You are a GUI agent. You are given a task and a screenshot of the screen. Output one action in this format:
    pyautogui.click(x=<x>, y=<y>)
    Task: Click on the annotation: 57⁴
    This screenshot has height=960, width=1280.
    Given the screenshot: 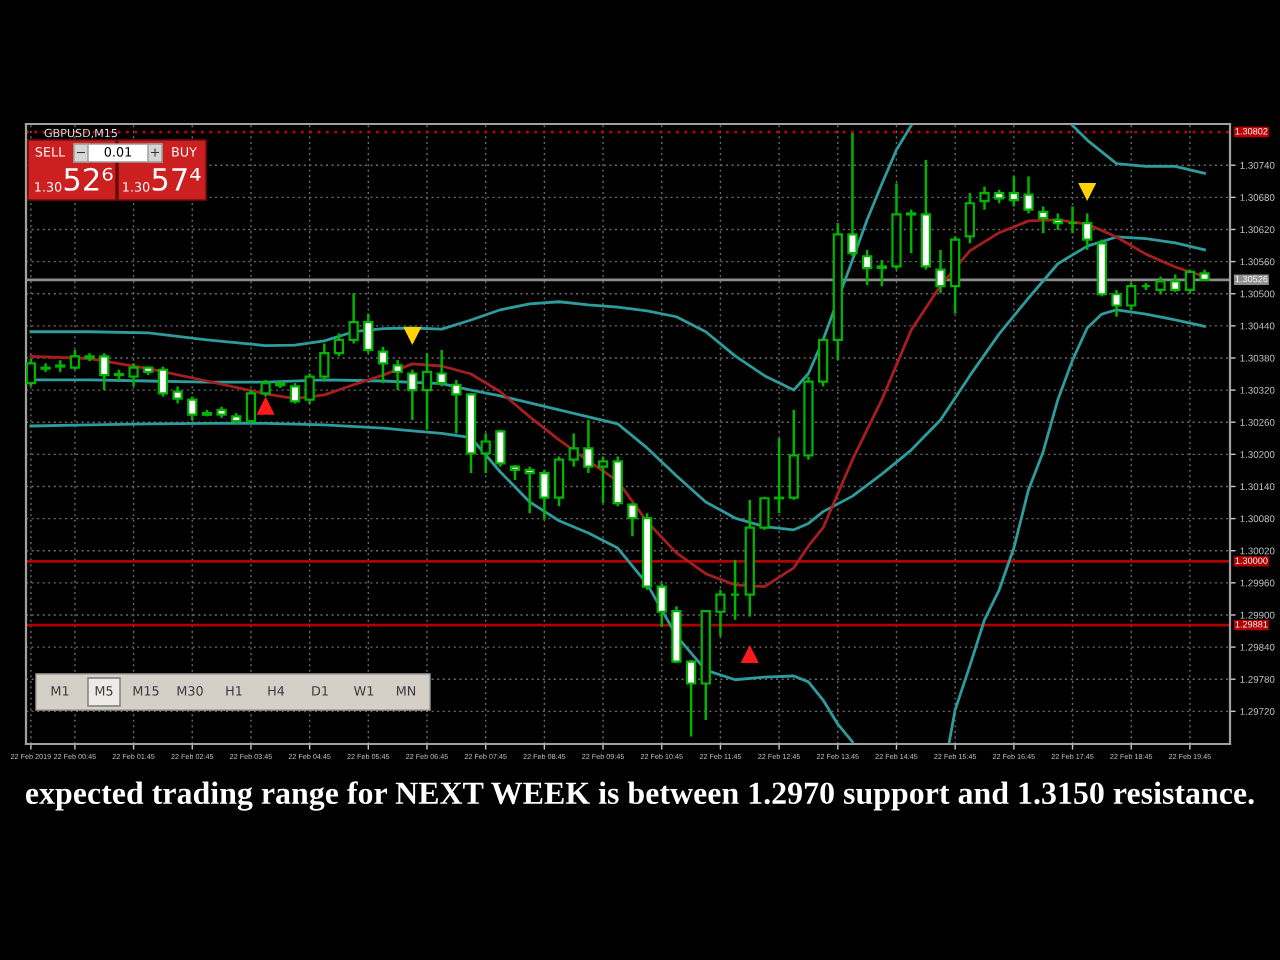 What is the action you would take?
    pyautogui.click(x=176, y=179)
    